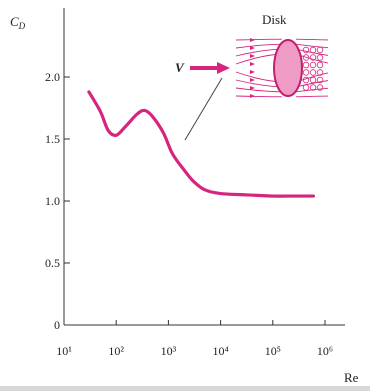 This screenshot has height=391, width=370. Describe the element at coordinates (169, 351) in the screenshot. I see `x-tick-label: 10³` at that location.